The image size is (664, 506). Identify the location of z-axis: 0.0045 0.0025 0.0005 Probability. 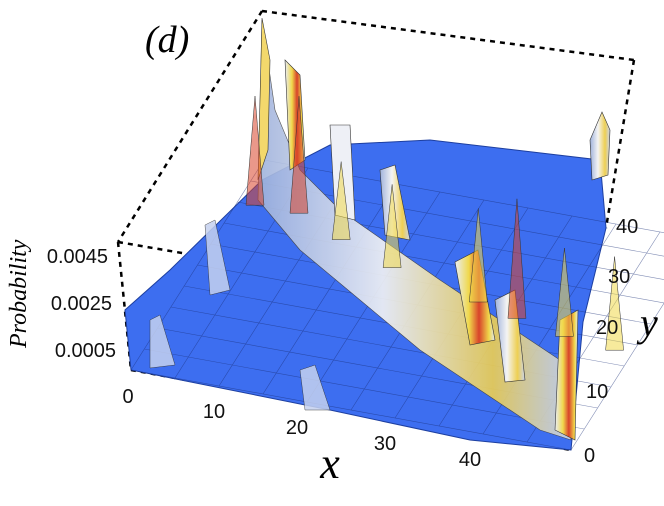
(61, 300).